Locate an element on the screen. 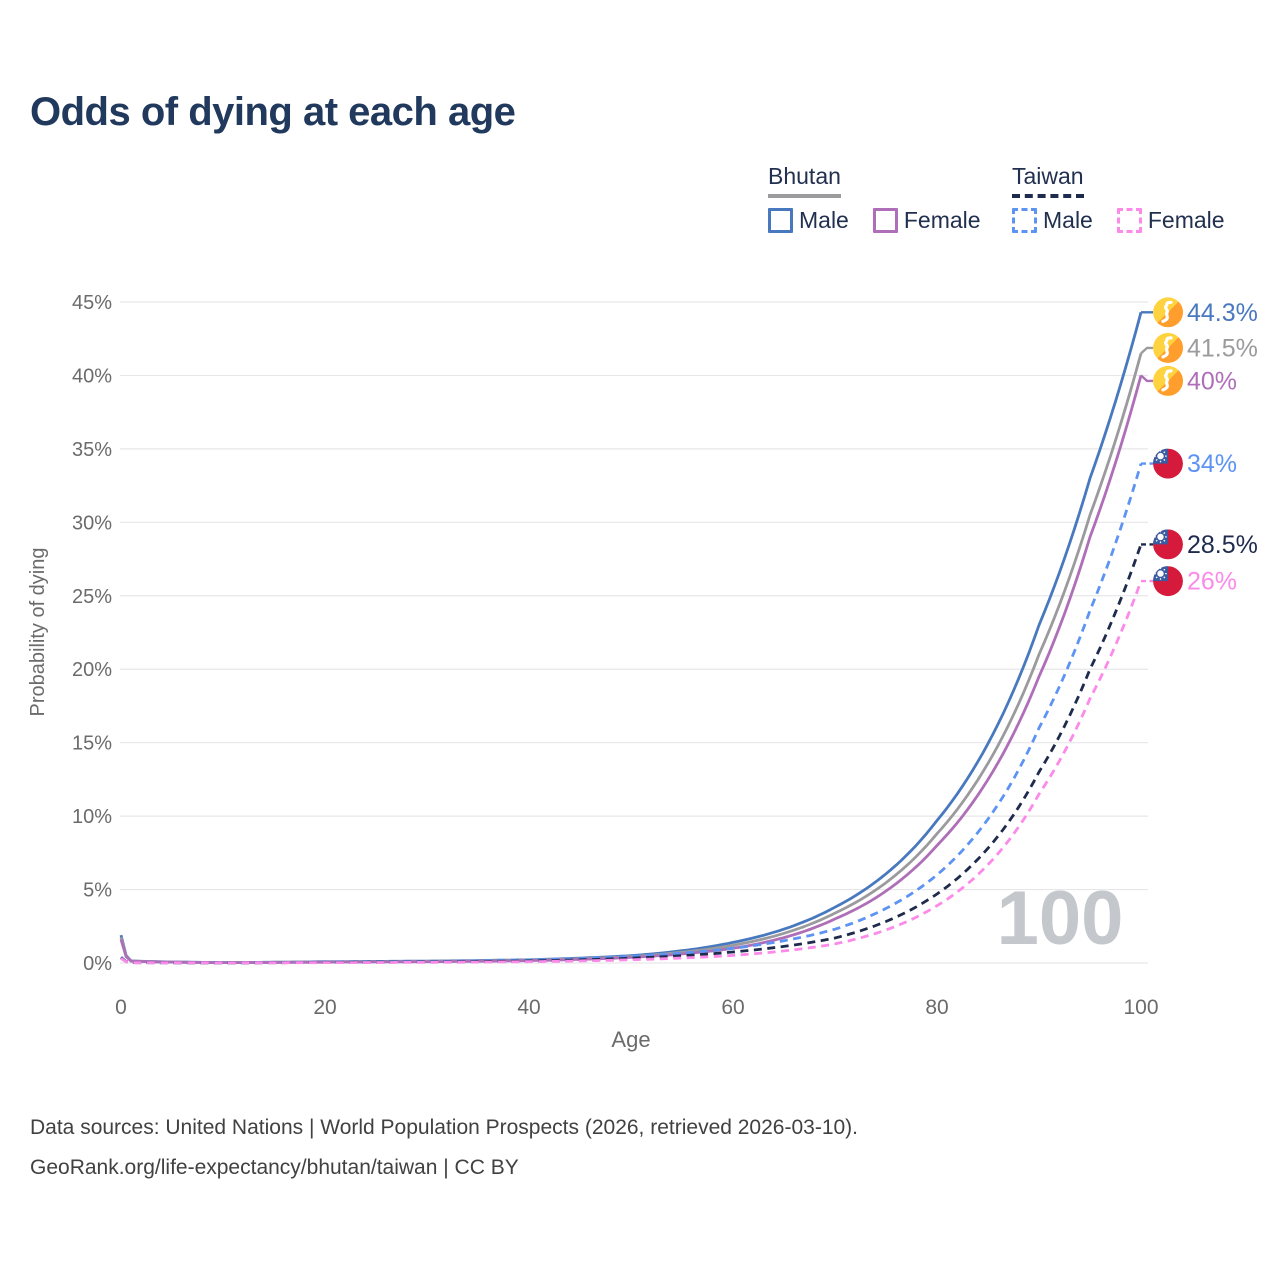 The width and height of the screenshot is (1280, 1280). legend-country-bhutan: Bhutan is located at coordinates (804, 180).